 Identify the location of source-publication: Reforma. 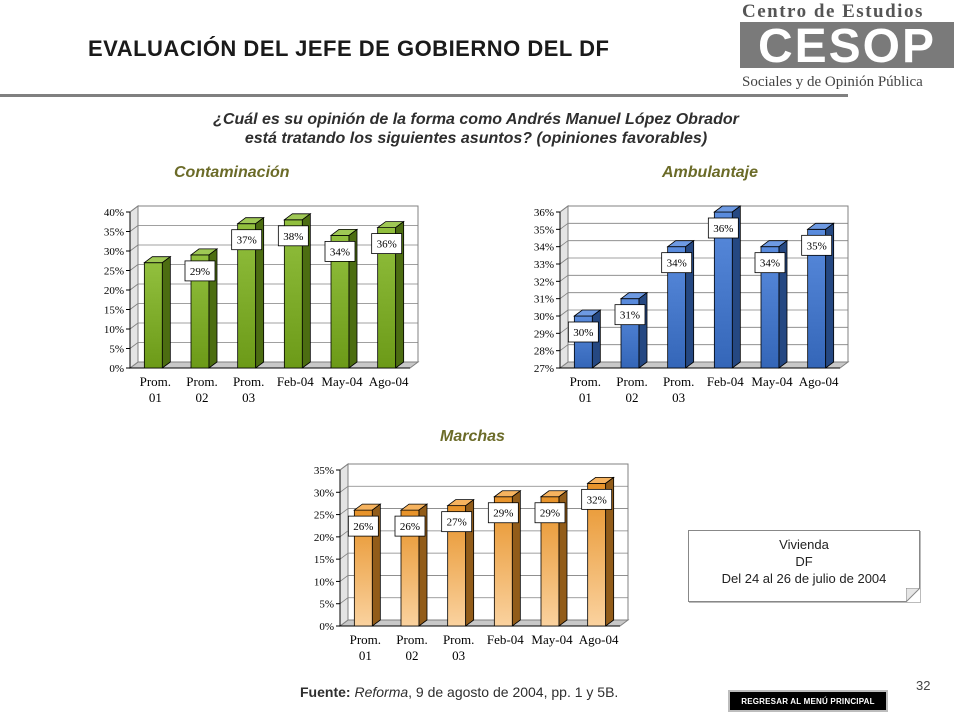
(381, 692).